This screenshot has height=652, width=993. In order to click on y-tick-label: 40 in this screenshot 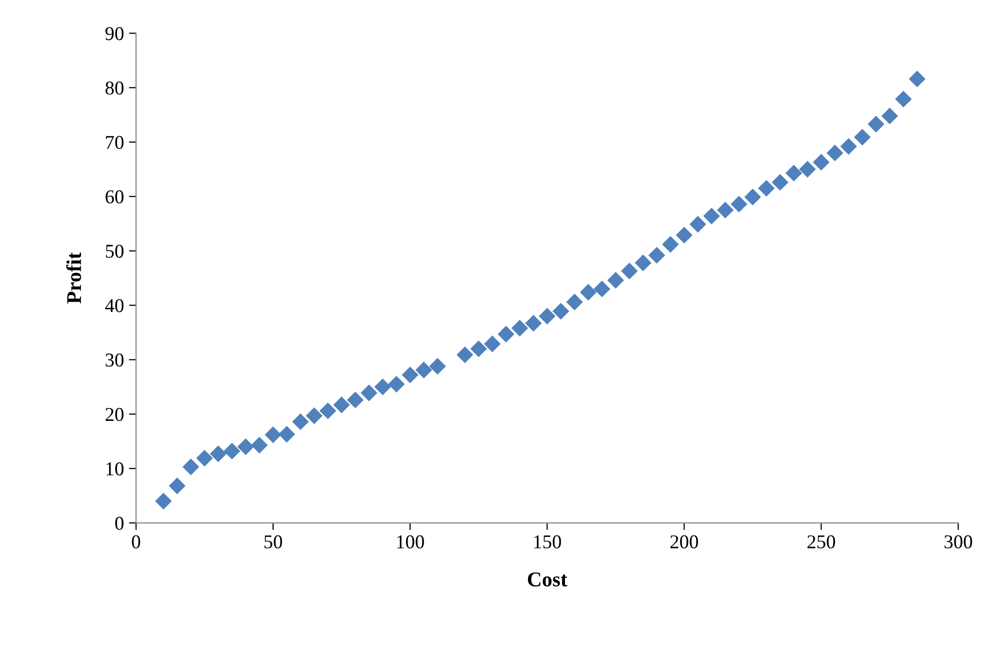, I will do `click(114, 305)`.